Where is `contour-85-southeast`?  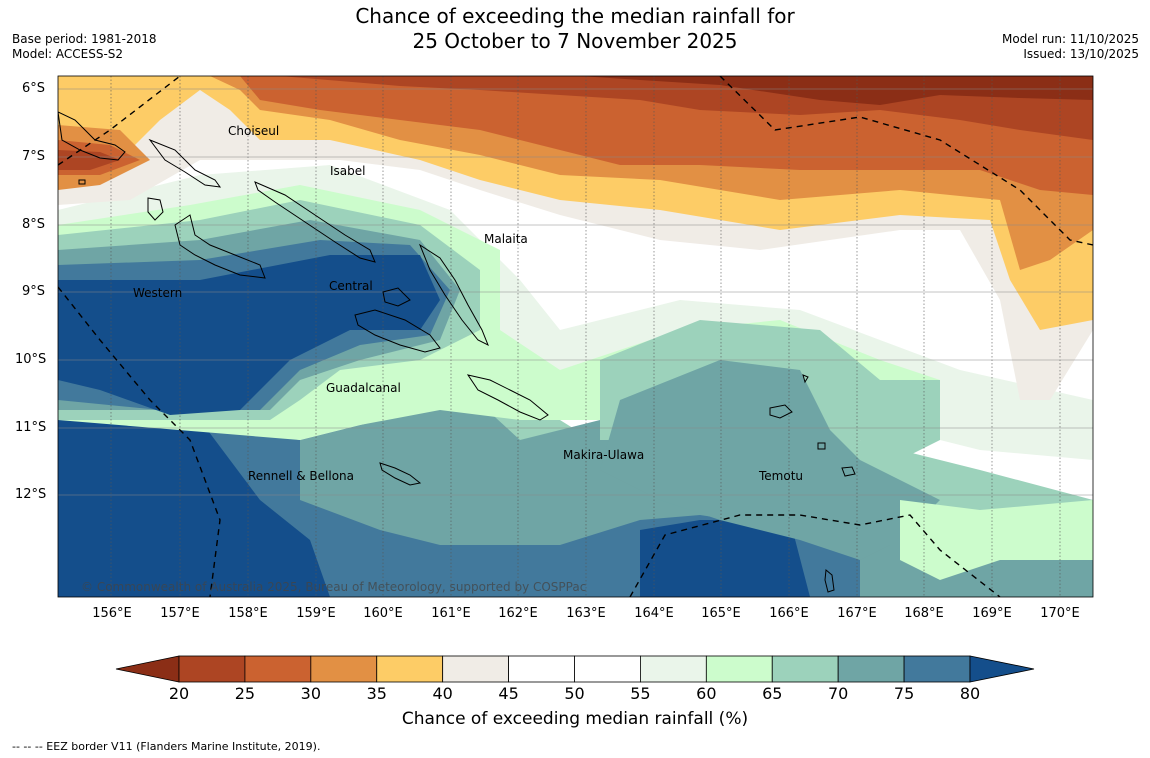 contour-85-southeast is located at coordinates (725, 558).